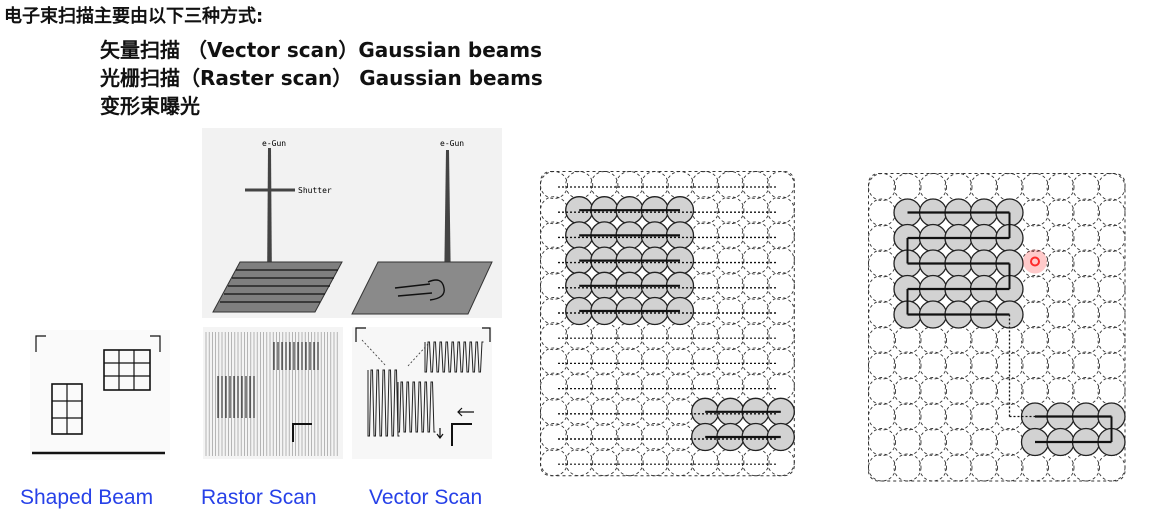  What do you see at coordinates (87, 497) in the screenshot?
I see `caption-shaped-beam: Shaped Beam` at bounding box center [87, 497].